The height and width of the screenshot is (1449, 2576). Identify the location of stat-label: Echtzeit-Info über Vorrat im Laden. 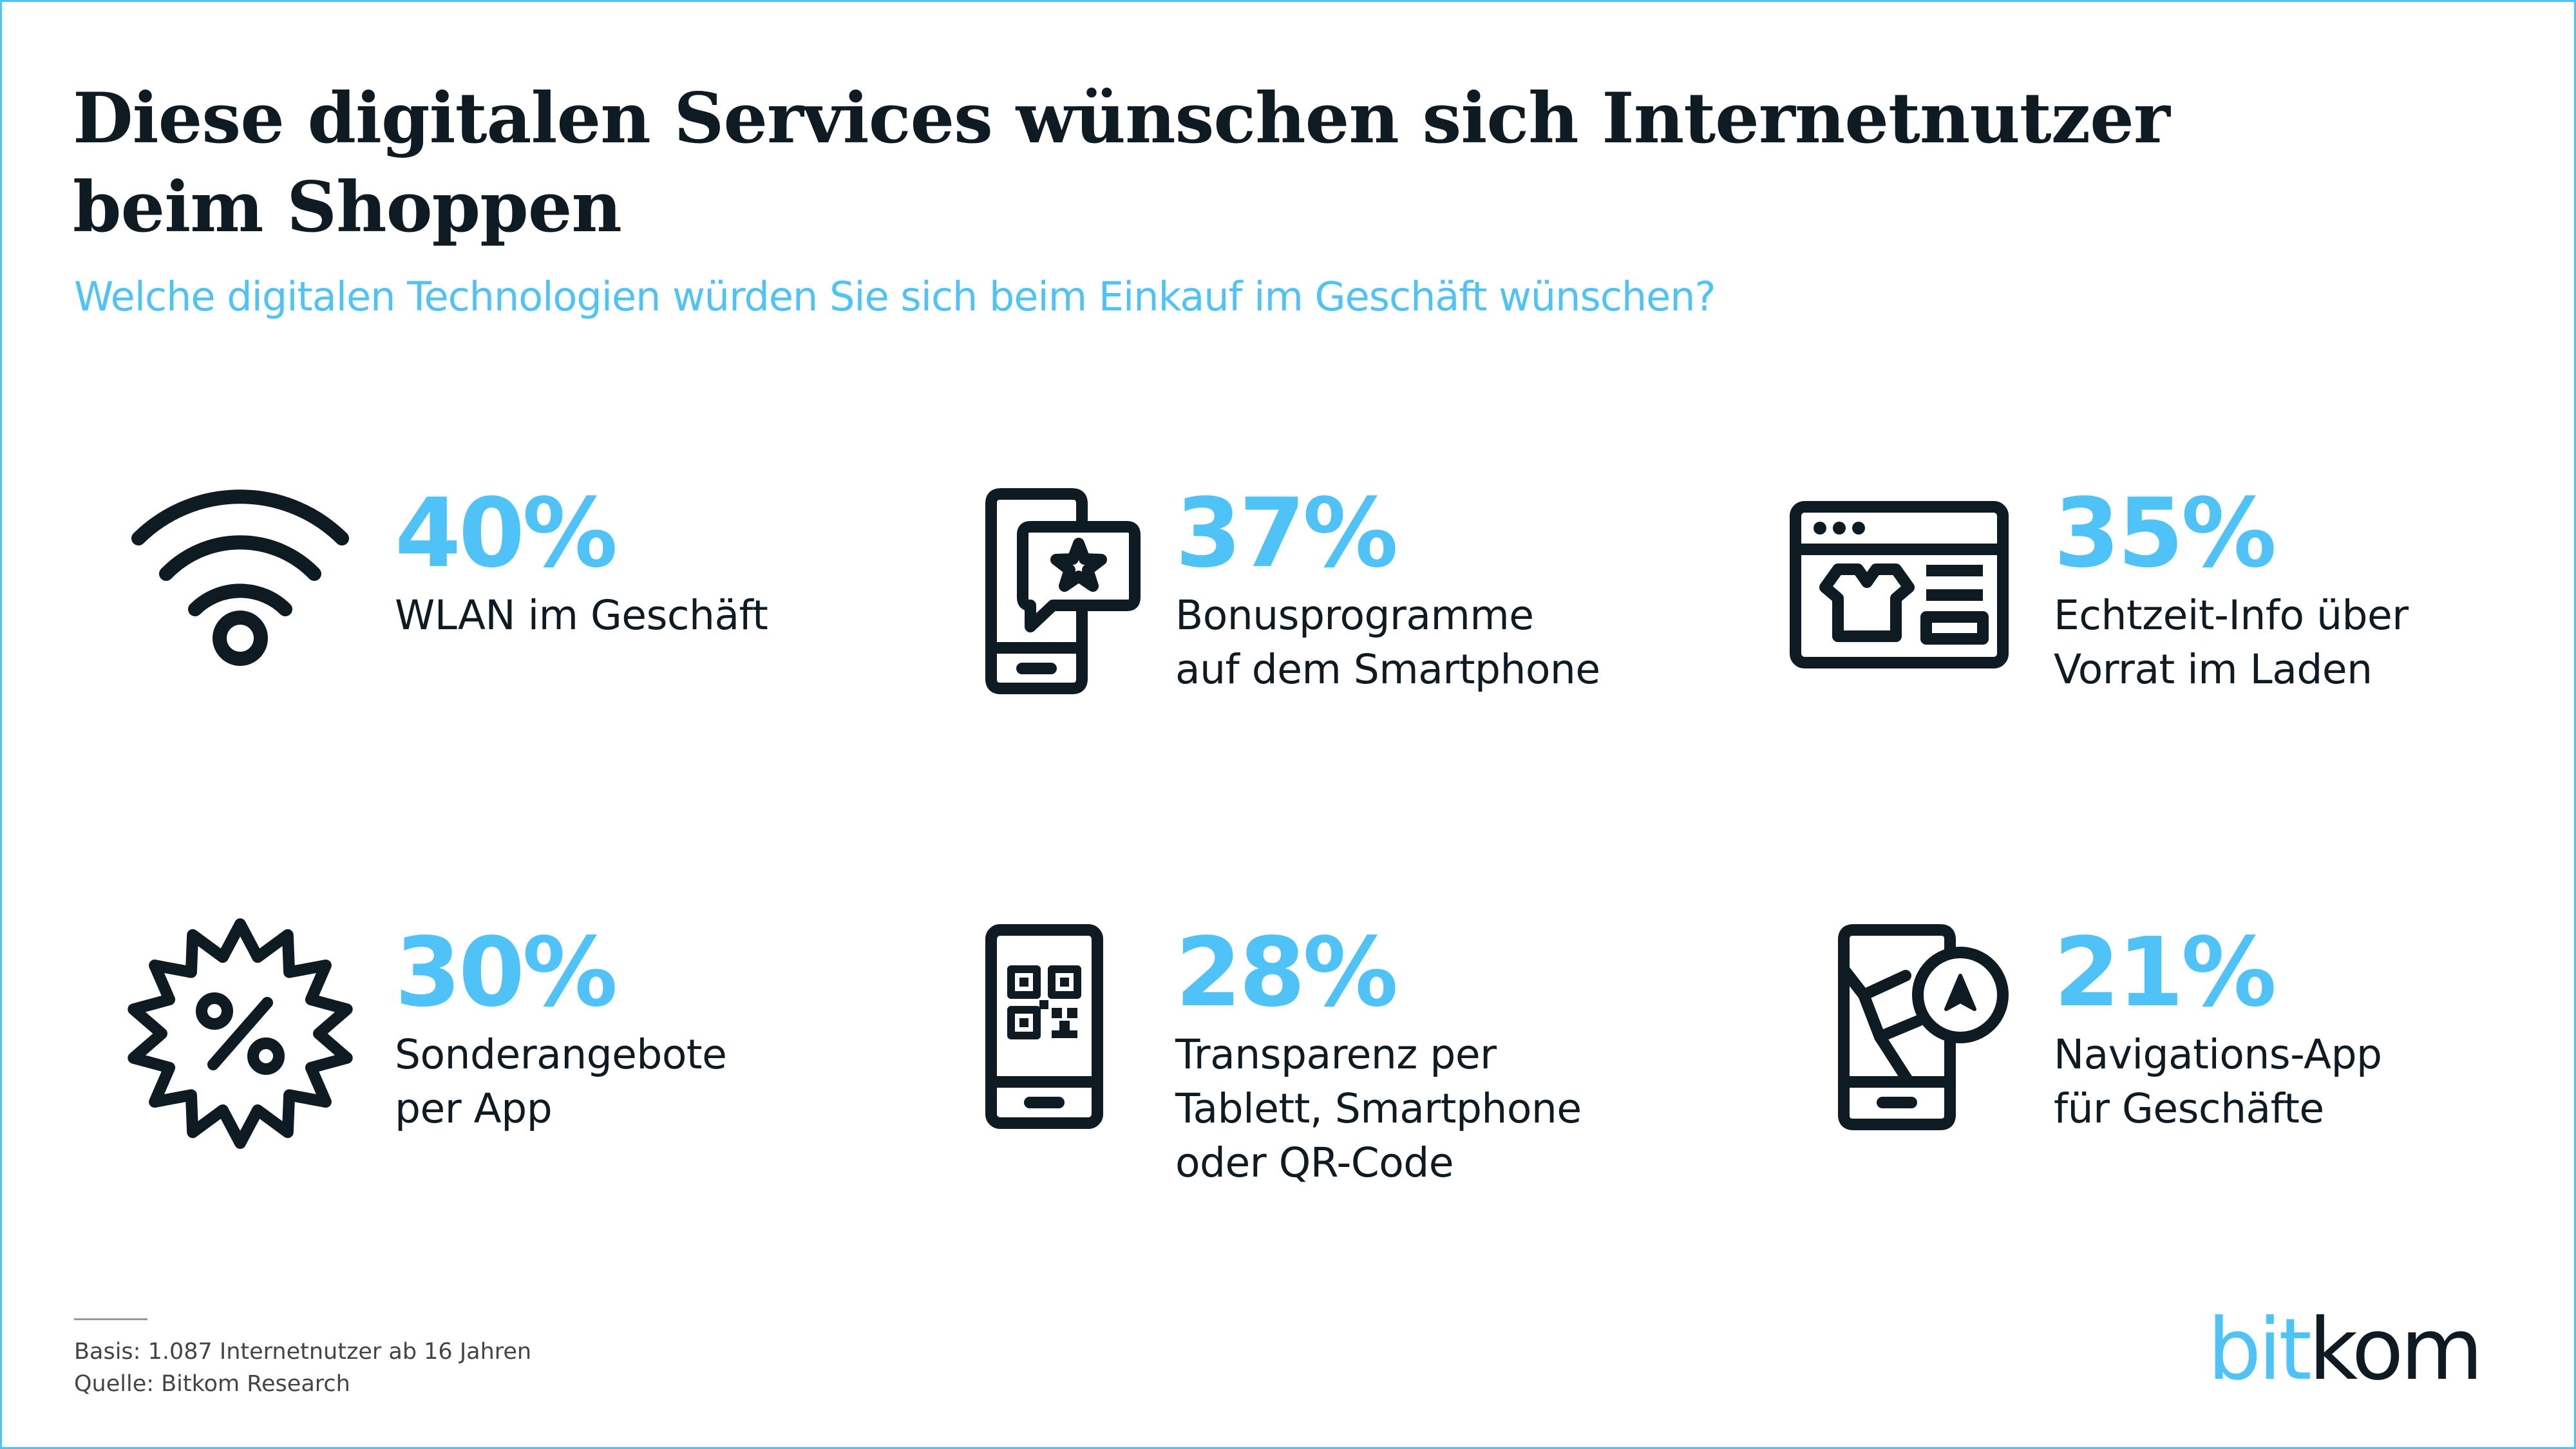
(2231, 642).